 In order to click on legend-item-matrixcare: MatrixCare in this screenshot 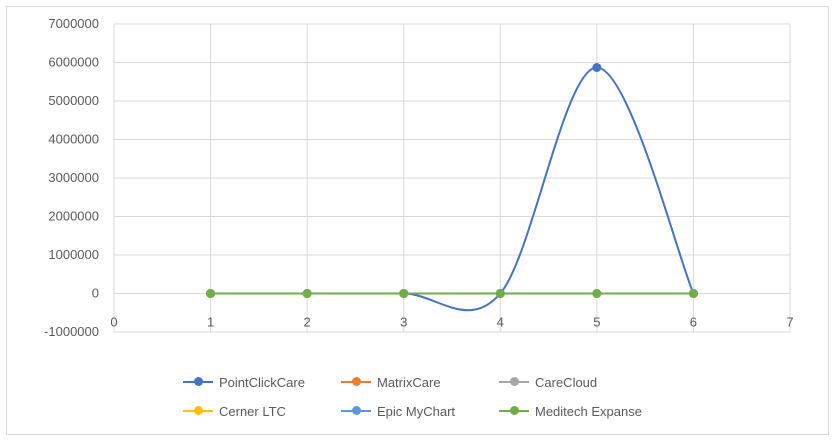, I will do `click(391, 382)`.